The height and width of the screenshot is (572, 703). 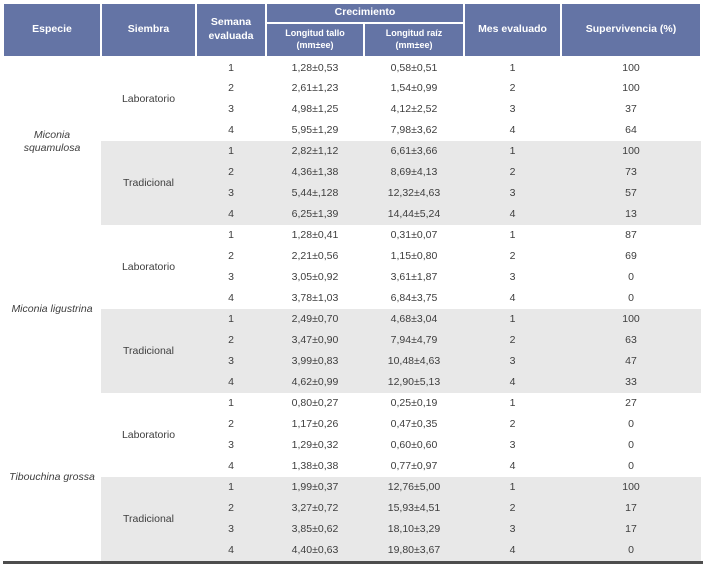 What do you see at coordinates (414, 193) in the screenshot?
I see `root-length-cell: 12,32±4,63` at bounding box center [414, 193].